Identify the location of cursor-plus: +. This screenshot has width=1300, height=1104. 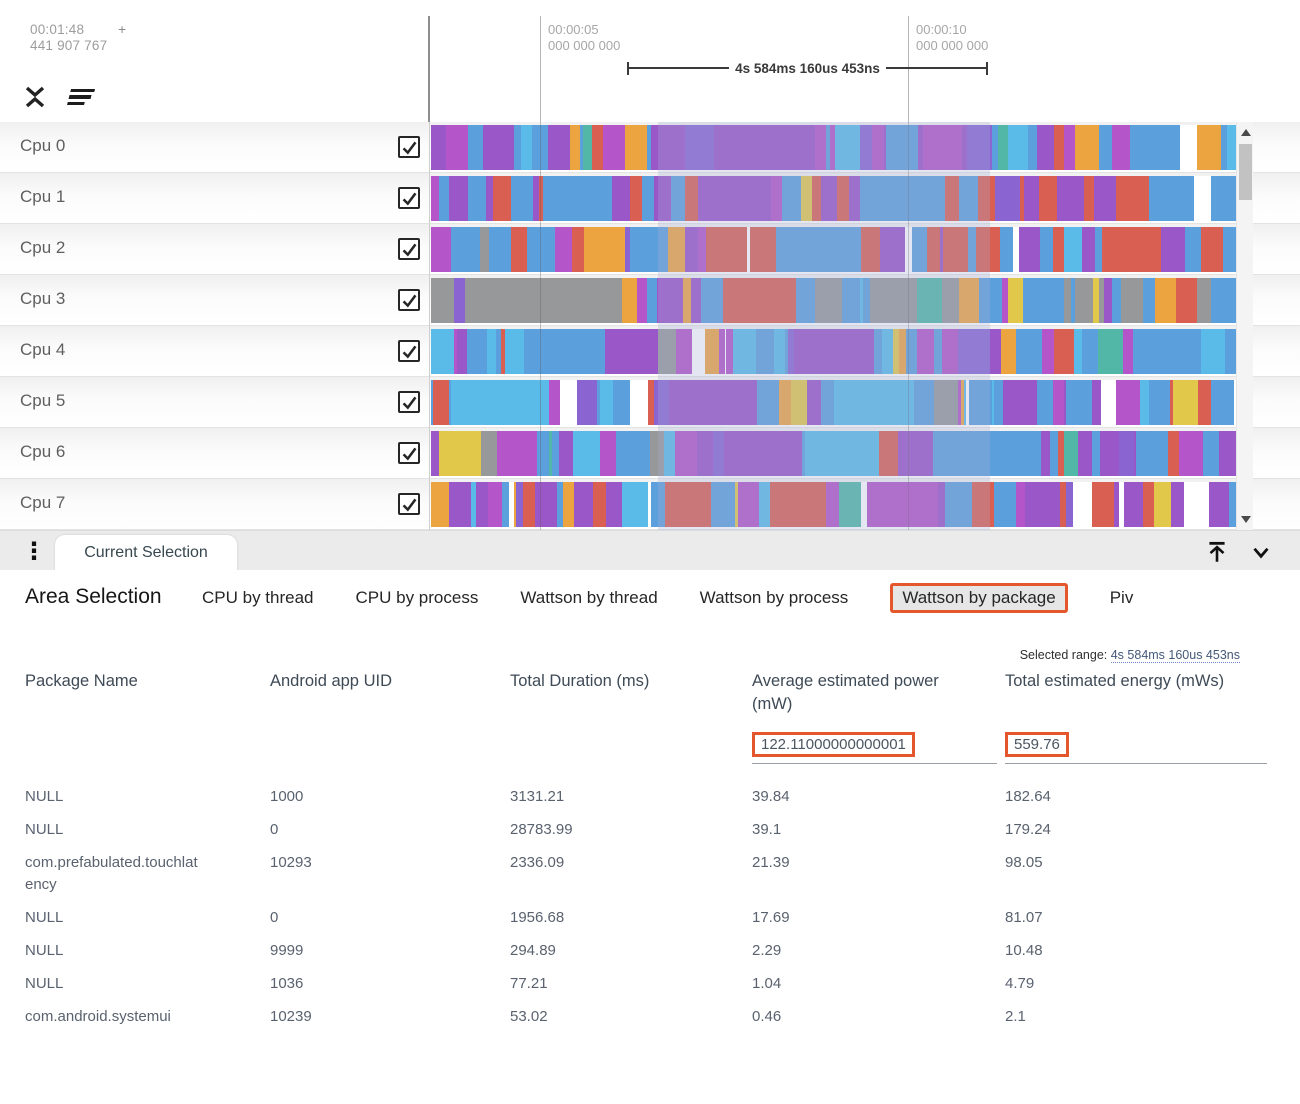
(122, 29).